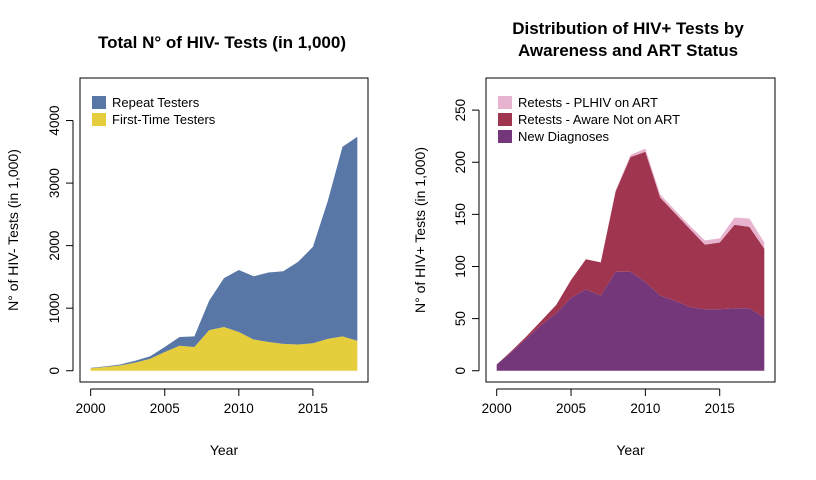 The height and width of the screenshot is (480, 816). What do you see at coordinates (54, 121) in the screenshot?
I see `y-tick-label: 4000` at bounding box center [54, 121].